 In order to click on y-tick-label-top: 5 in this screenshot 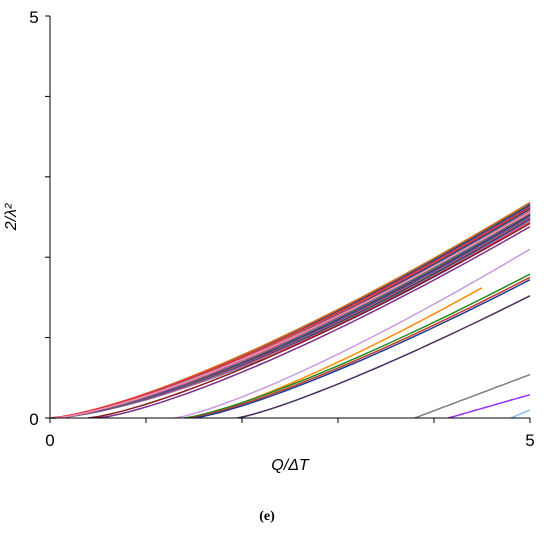, I will do `click(33, 17)`.